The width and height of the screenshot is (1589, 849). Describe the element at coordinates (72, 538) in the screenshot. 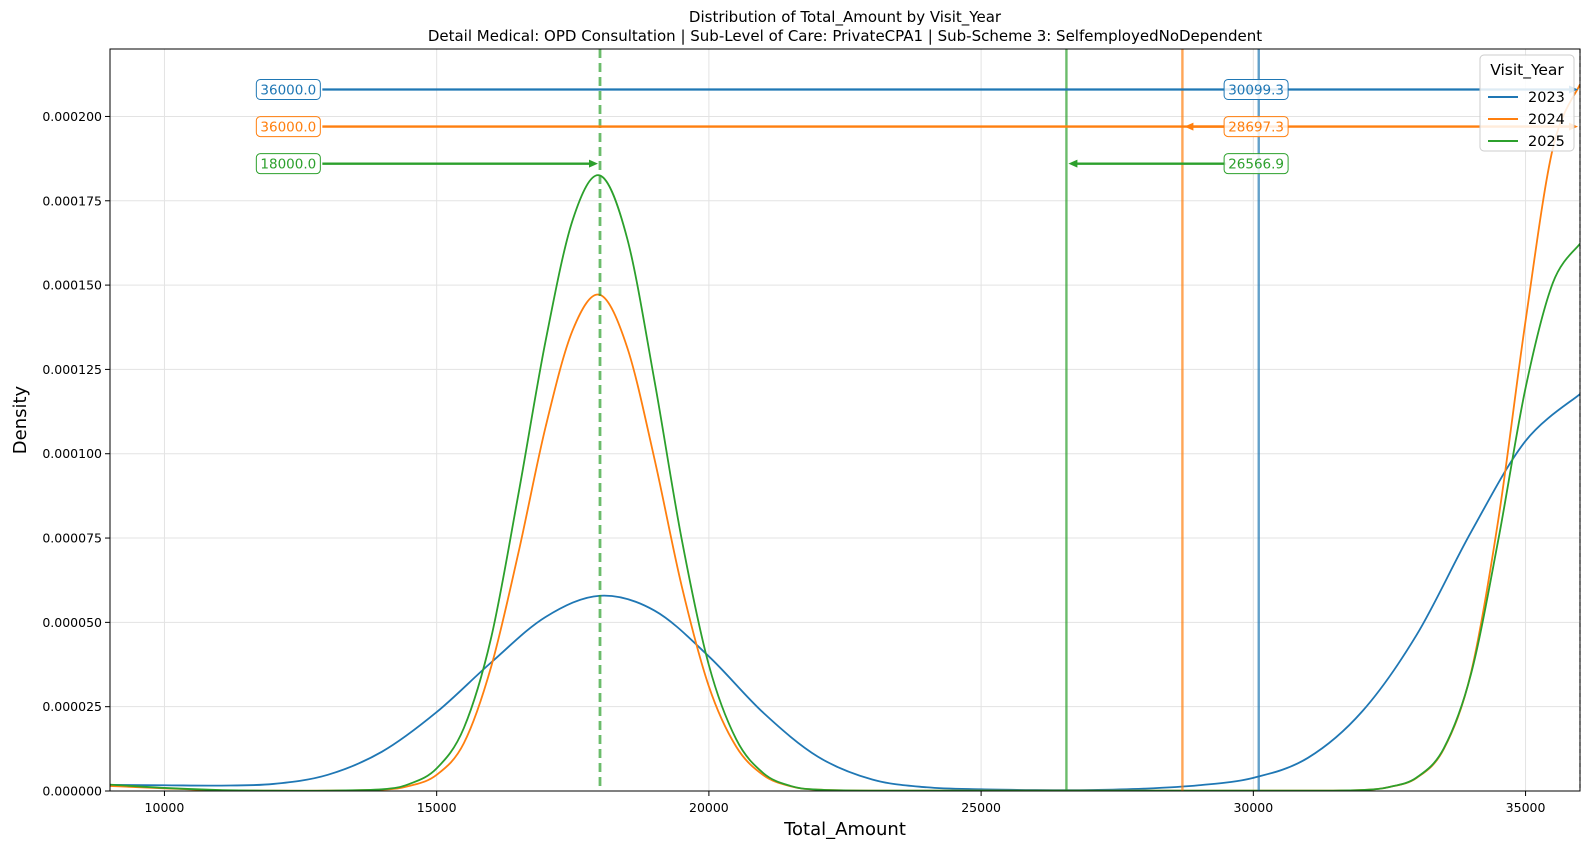

I see `y-tick-label: 0.000075` at that location.